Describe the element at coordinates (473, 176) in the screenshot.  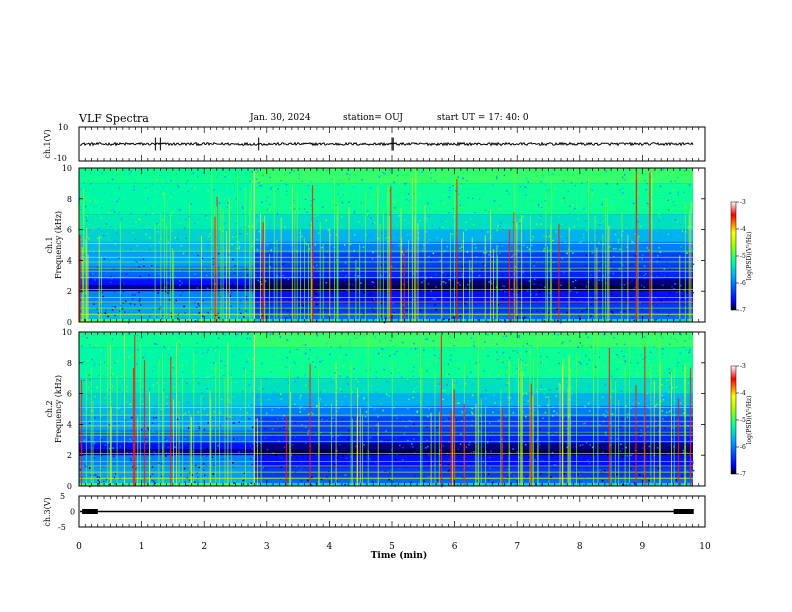
I see `spectrogram-band` at that location.